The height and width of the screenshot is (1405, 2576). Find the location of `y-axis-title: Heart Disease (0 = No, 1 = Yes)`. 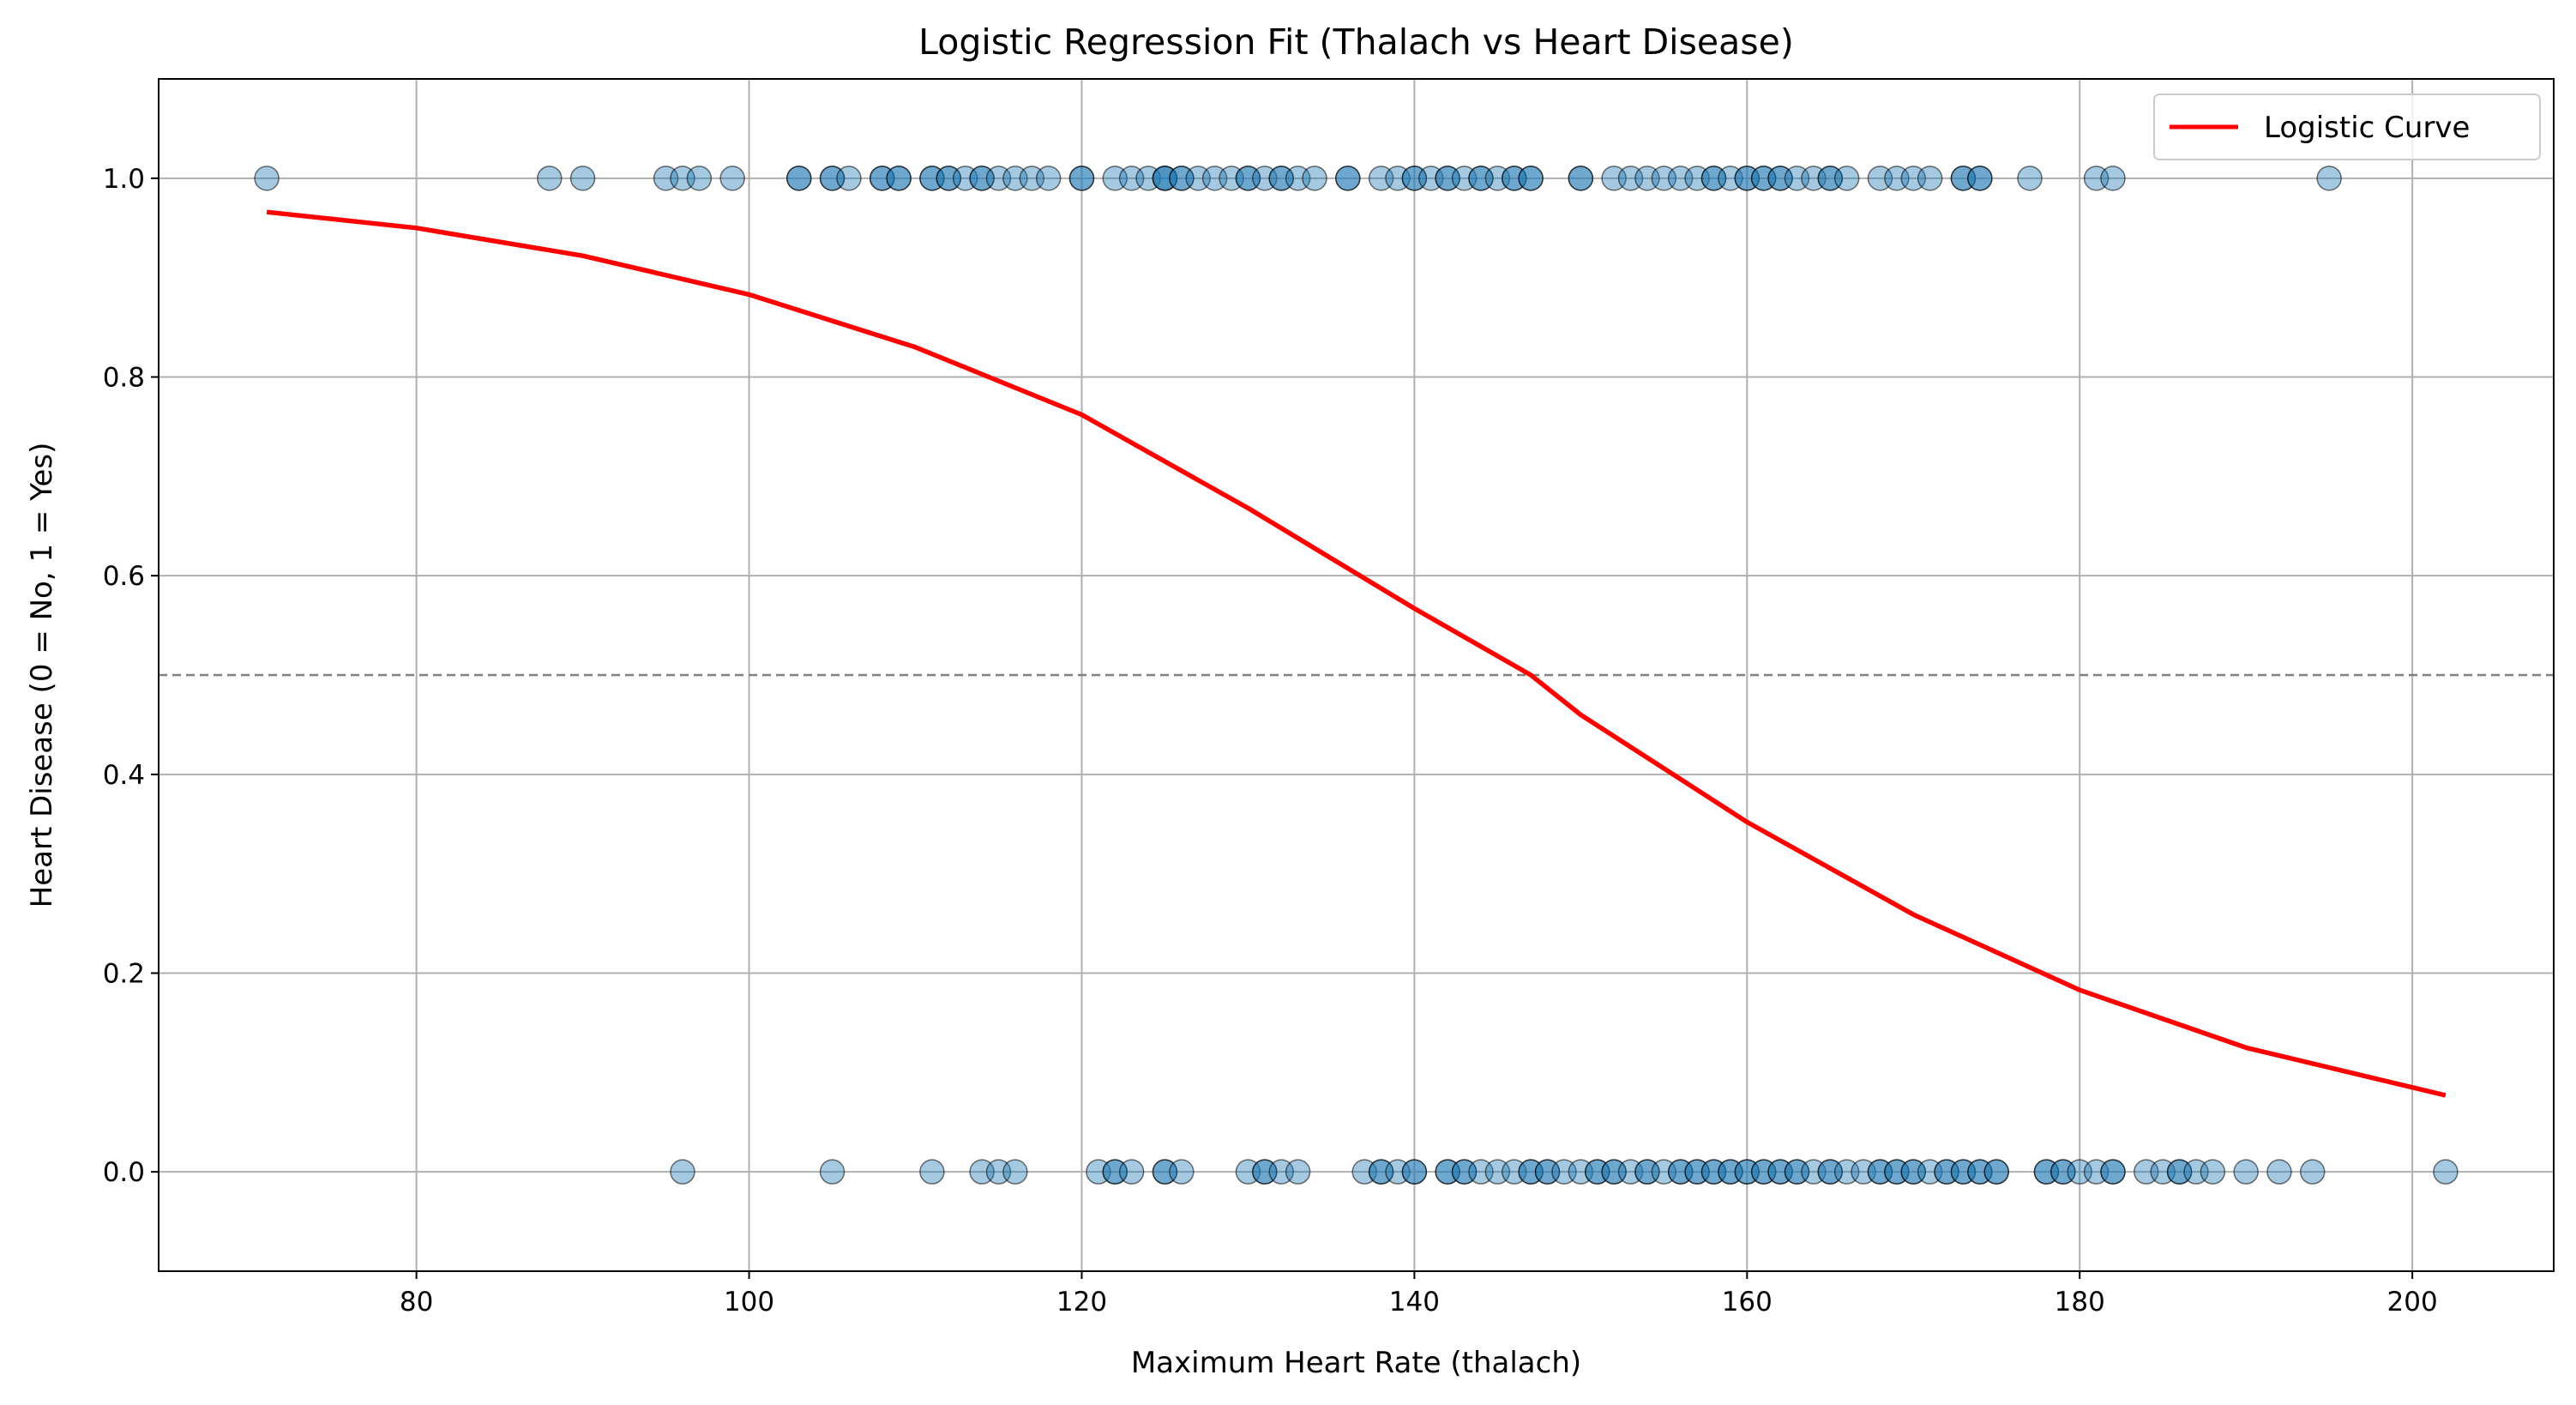

y-axis-title: Heart Disease (0 = No, 1 = Yes) is located at coordinates (42, 675).